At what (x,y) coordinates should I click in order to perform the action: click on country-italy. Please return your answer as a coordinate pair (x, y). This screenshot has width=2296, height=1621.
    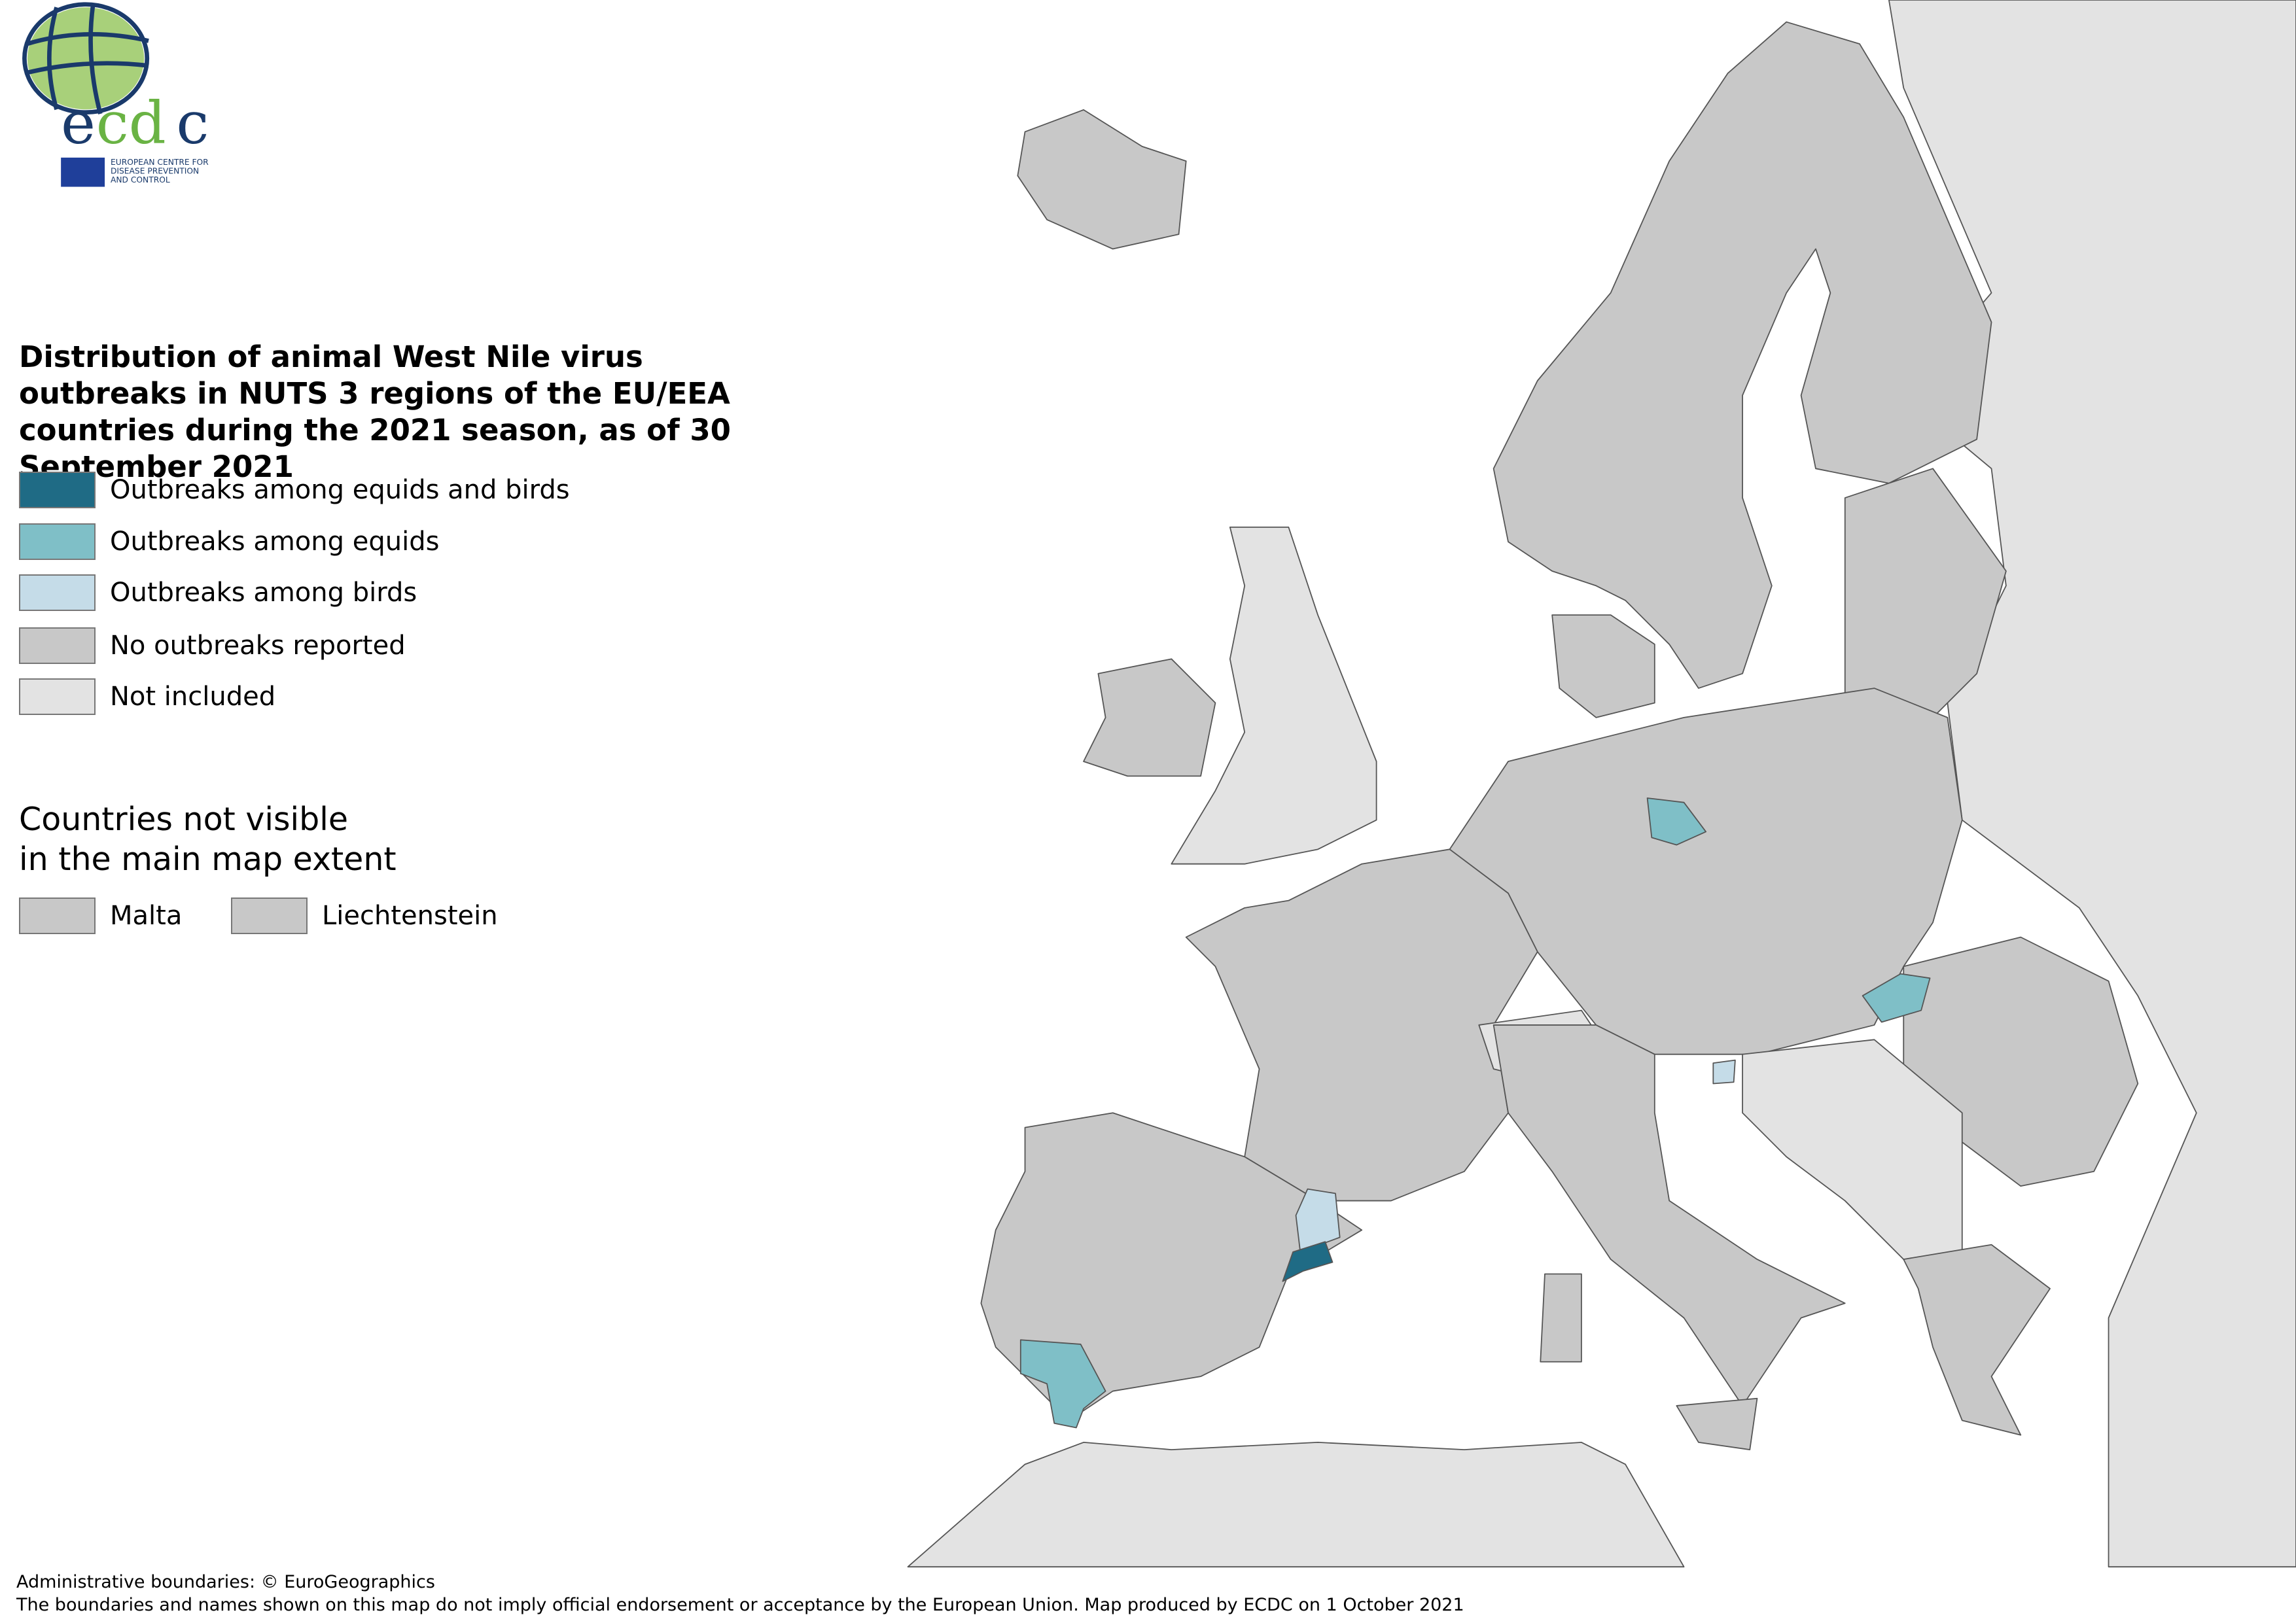
    Looking at the image, I should click on (1669, 1215).